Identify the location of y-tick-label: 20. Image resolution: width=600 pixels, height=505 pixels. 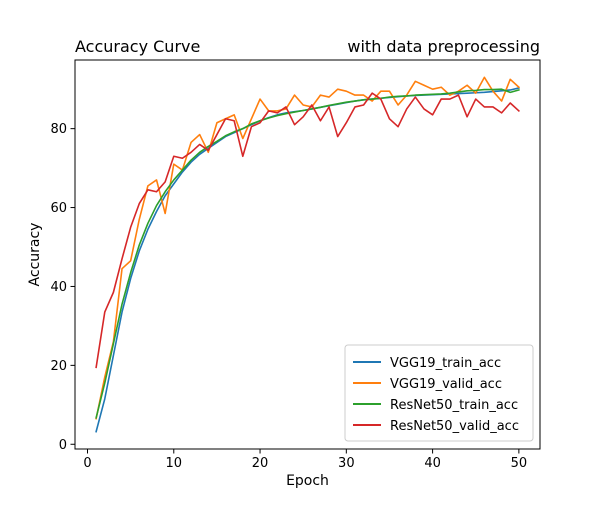
(58, 366).